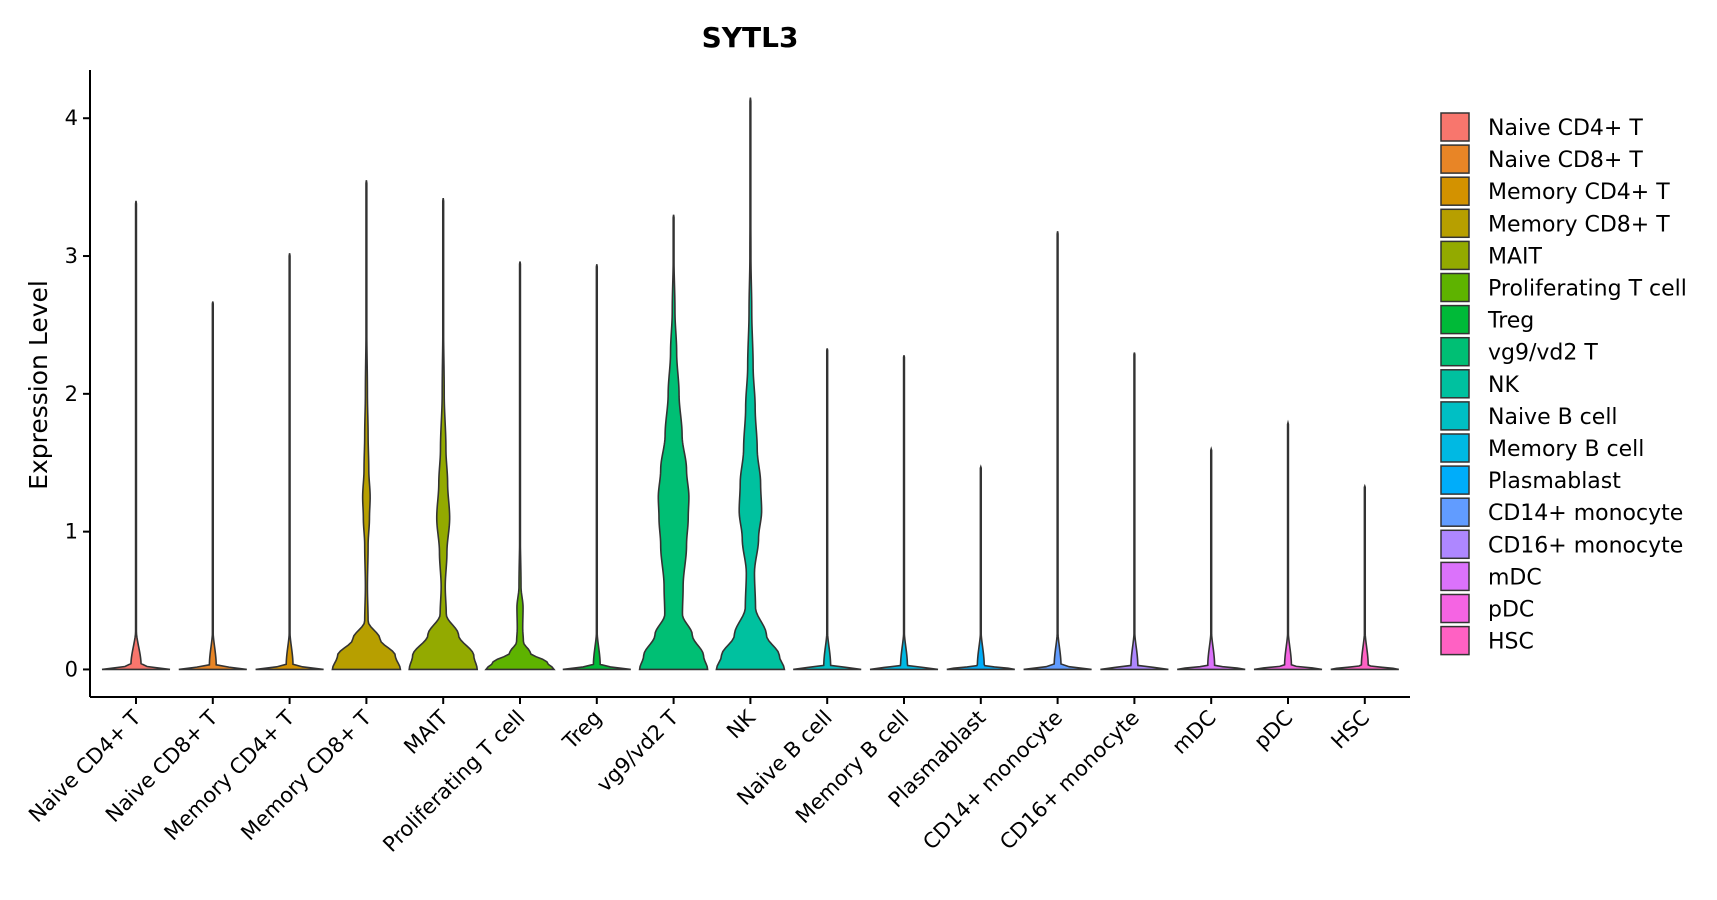 Image resolution: width=1717 pixels, height=900 pixels. I want to click on x-tick-label: CD14+ monocyte, so click(992, 780).